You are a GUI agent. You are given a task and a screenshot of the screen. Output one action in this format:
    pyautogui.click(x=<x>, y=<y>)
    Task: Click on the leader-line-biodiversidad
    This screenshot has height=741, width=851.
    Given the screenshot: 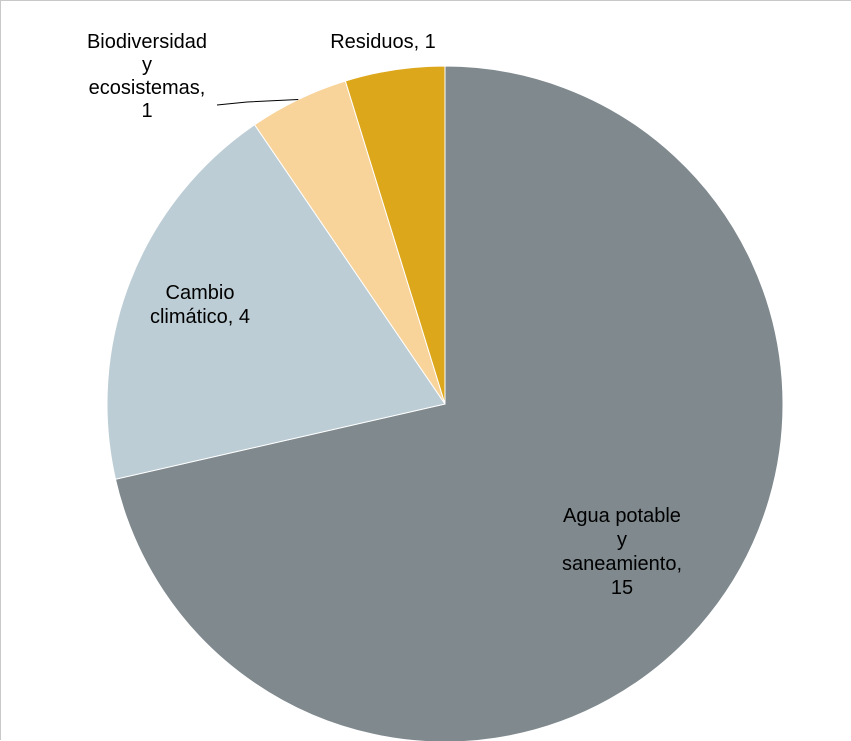 What is the action you would take?
    pyautogui.click(x=257, y=102)
    